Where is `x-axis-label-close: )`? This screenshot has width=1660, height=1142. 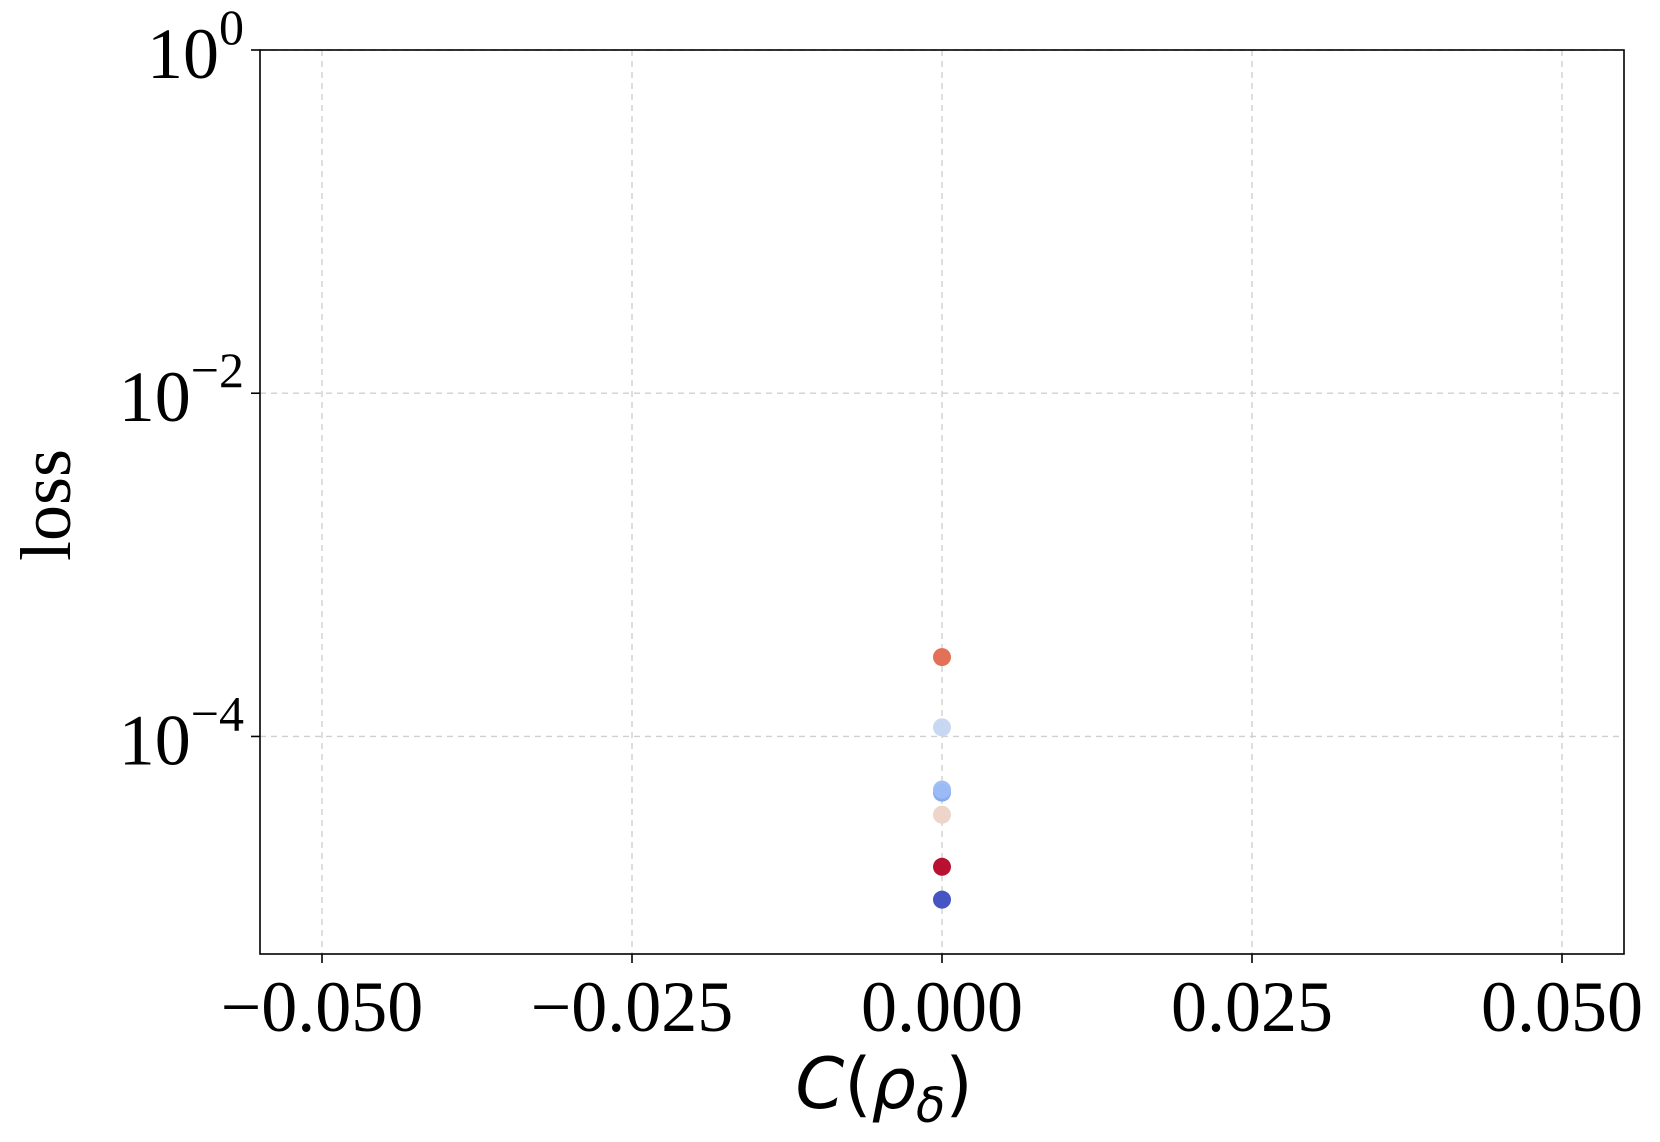
x-axis-label-close: ) is located at coordinates (958, 1084).